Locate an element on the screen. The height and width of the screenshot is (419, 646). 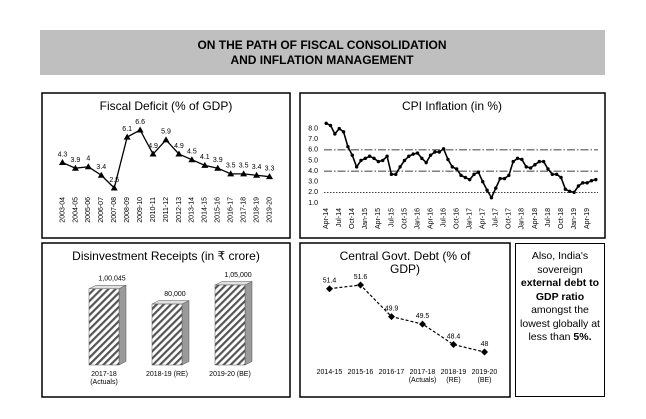
x-tick-label: Oct-16 is located at coordinates (456, 218).